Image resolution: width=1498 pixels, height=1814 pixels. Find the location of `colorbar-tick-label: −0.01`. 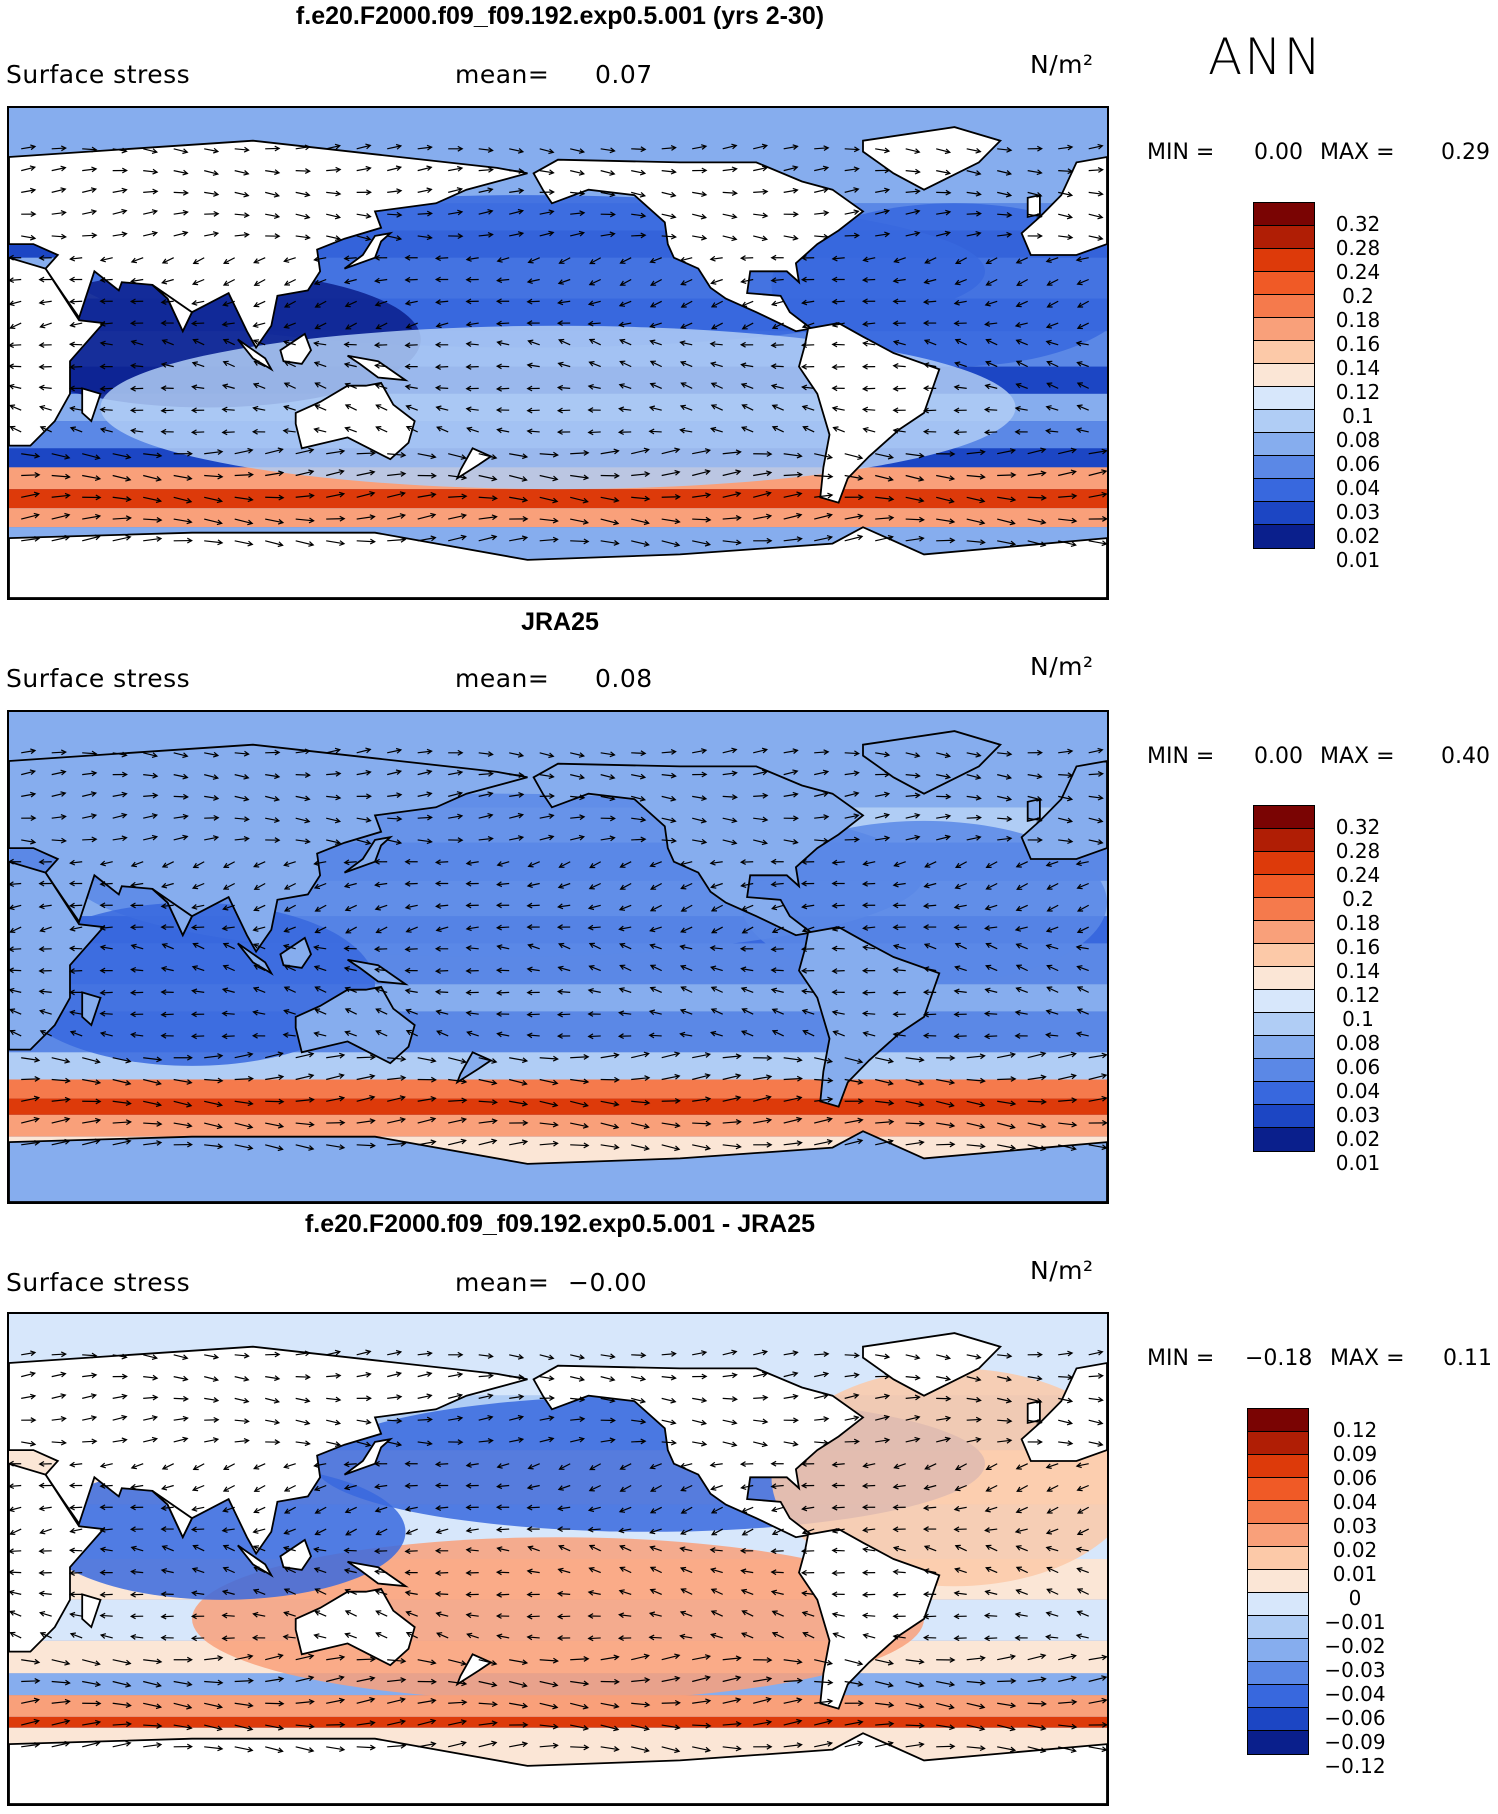

colorbar-tick-label: −0.01 is located at coordinates (1355, 1622).